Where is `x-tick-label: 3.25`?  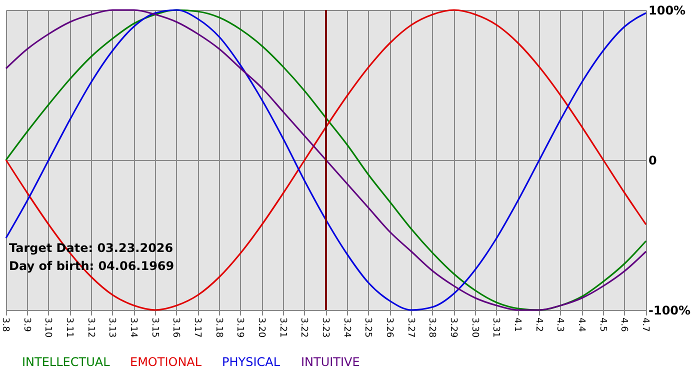 x-tick-label: 3.25 is located at coordinates (367, 328).